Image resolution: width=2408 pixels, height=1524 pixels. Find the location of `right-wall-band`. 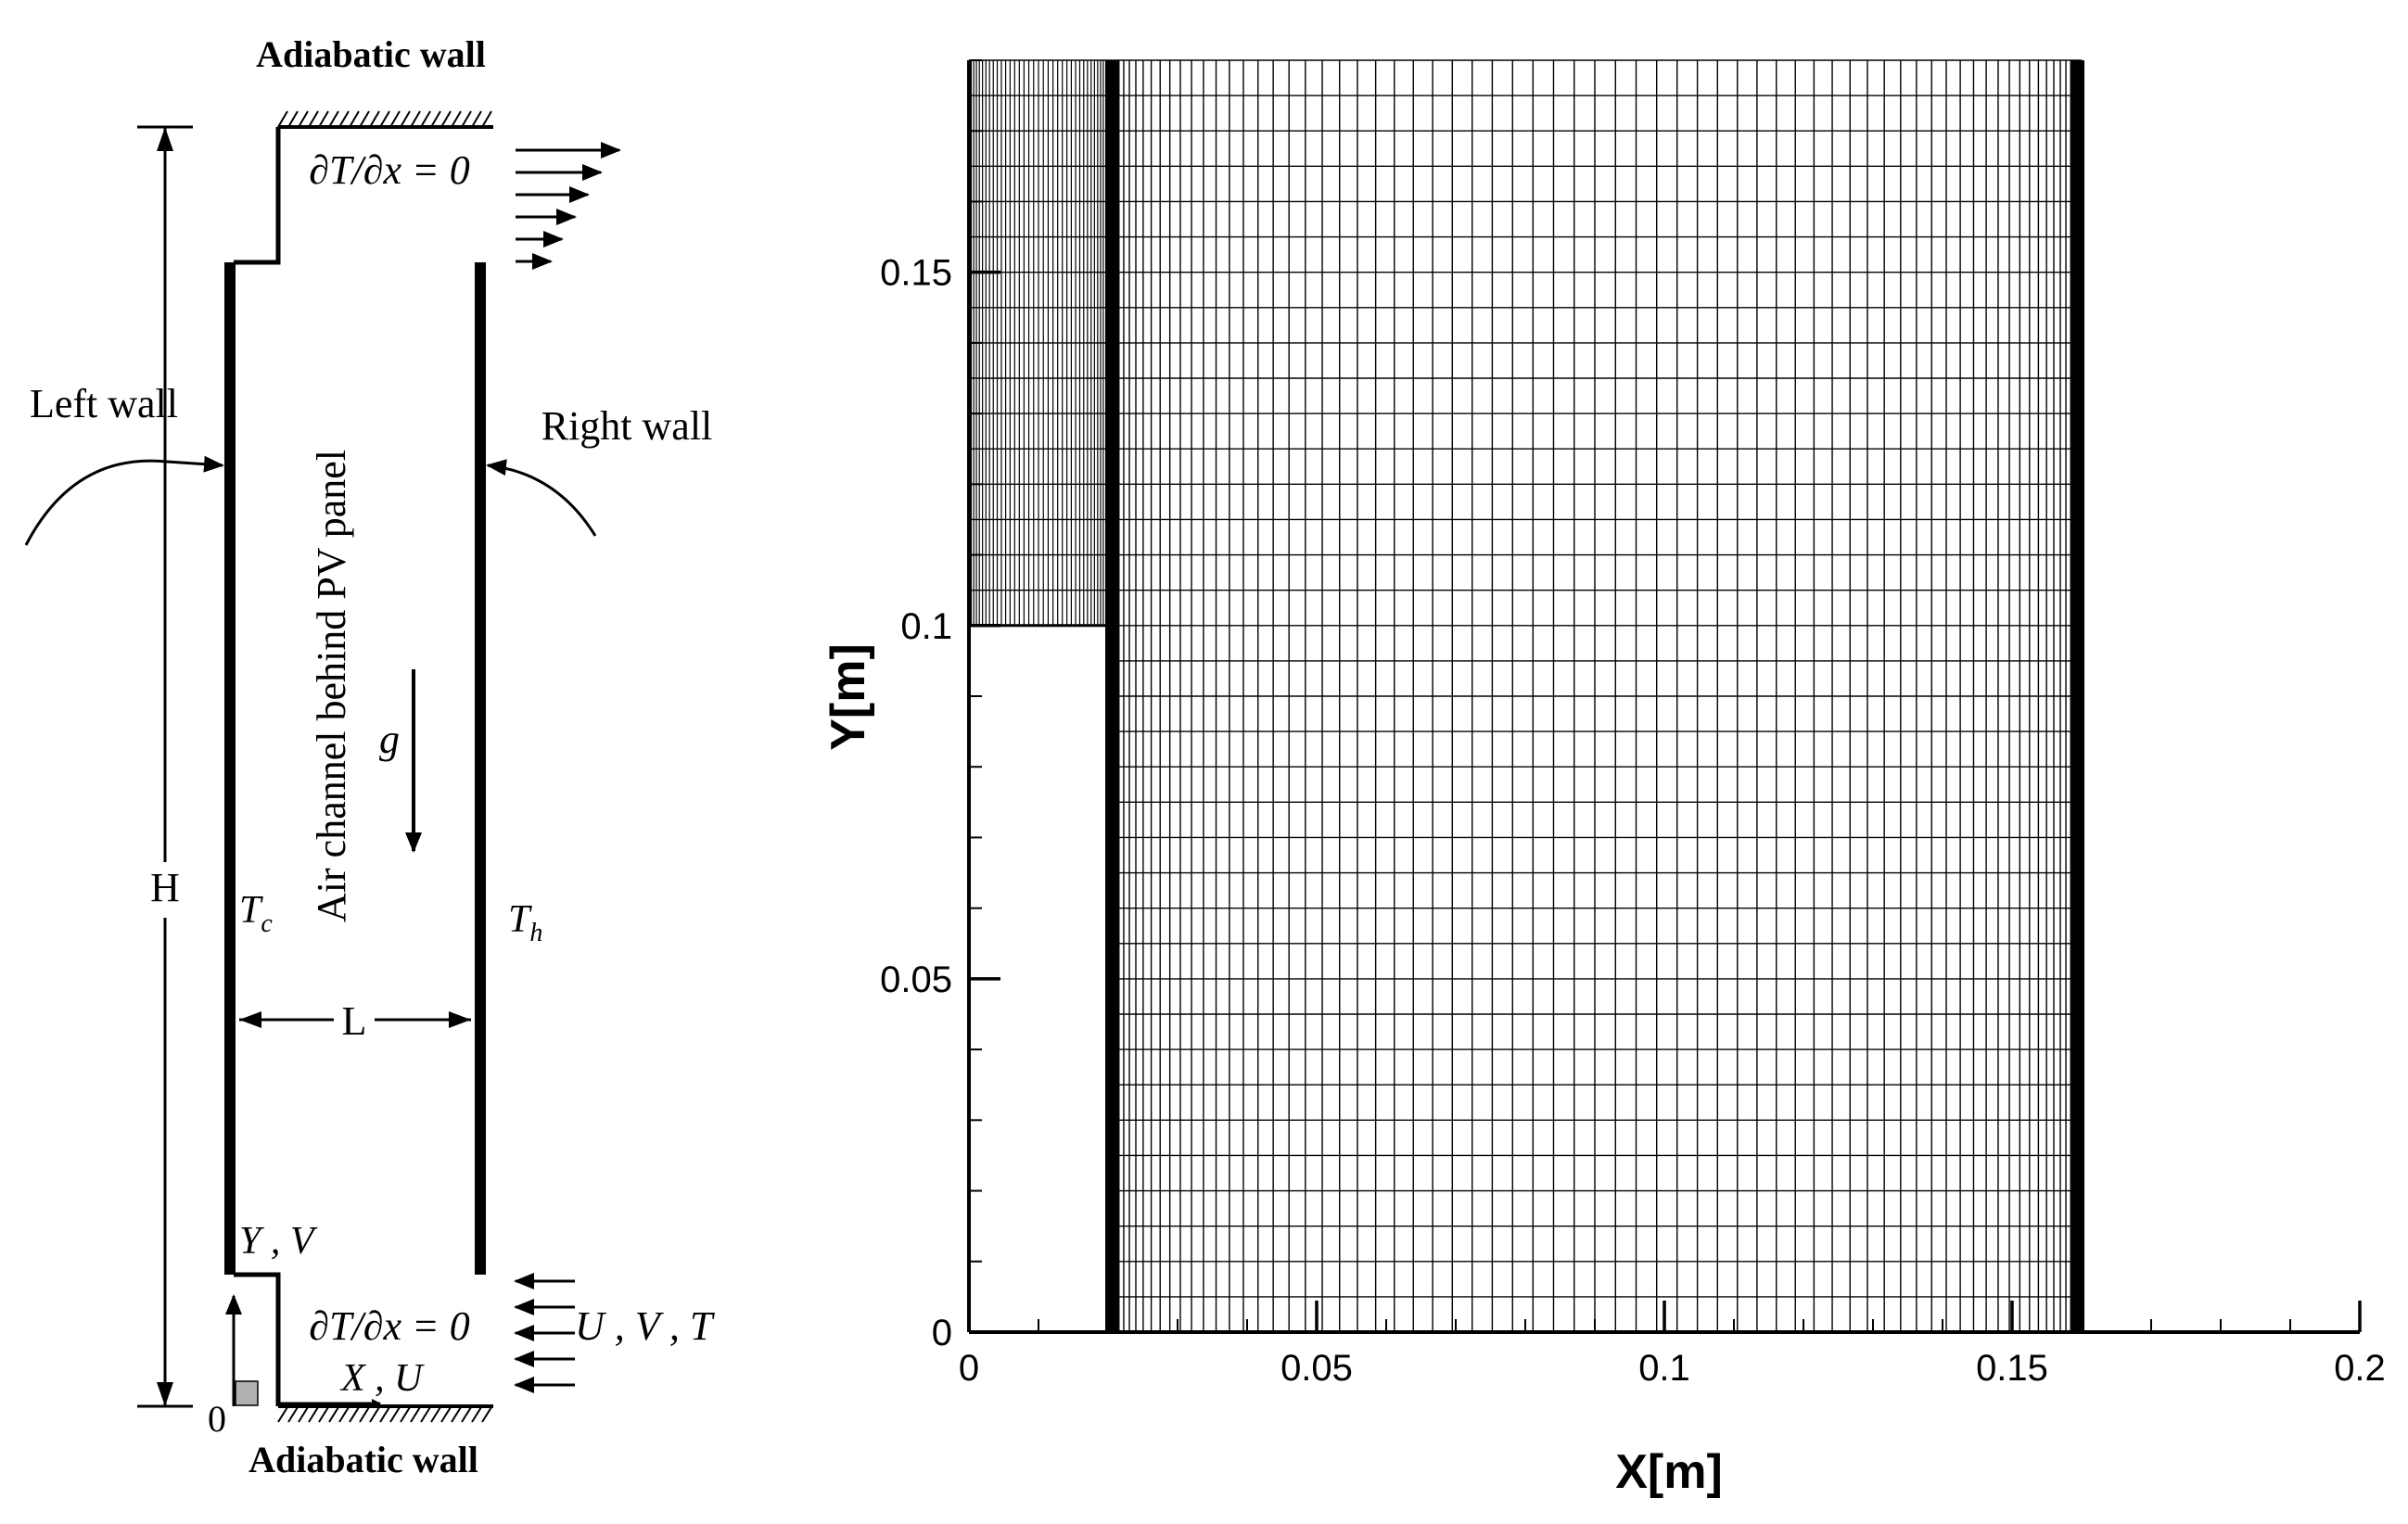

right-wall-band is located at coordinates (2077, 696).